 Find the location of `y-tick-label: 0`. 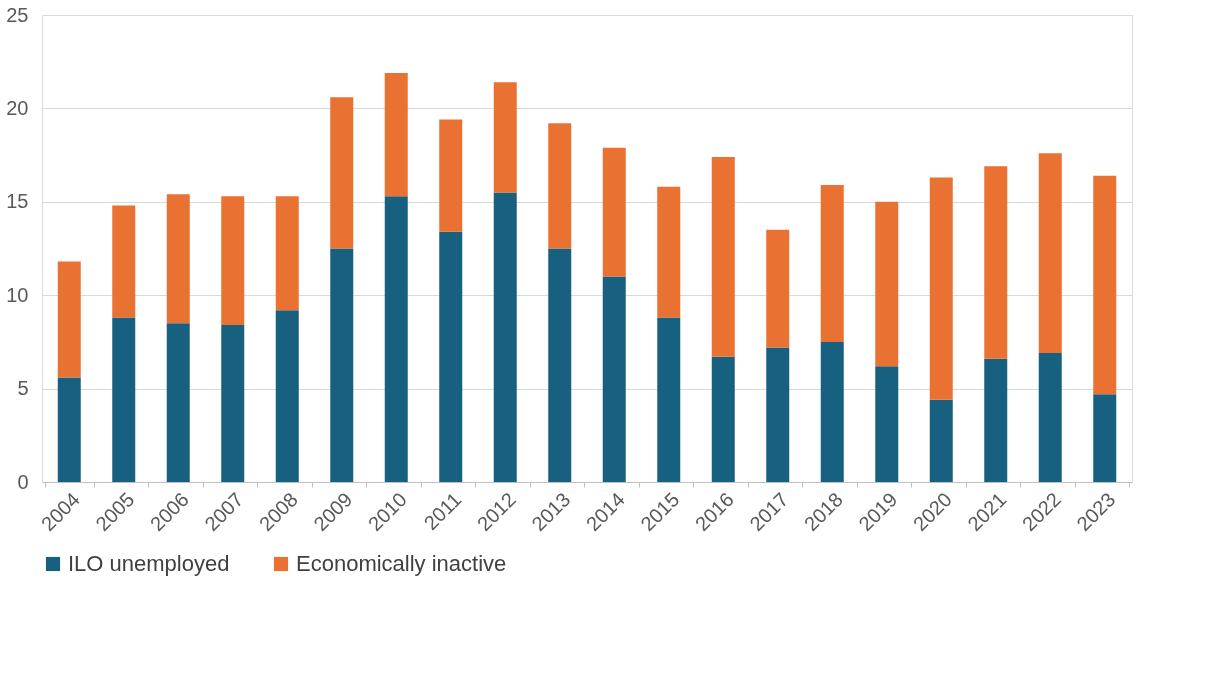

y-tick-label: 0 is located at coordinates (23, 481).